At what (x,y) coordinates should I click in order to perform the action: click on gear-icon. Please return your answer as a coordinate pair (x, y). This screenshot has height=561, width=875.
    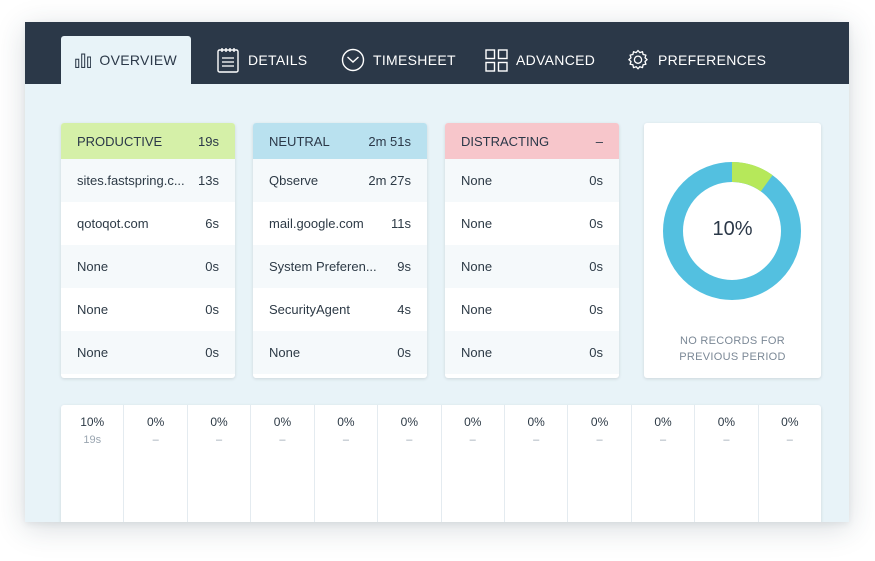
    Looking at the image, I should click on (638, 59).